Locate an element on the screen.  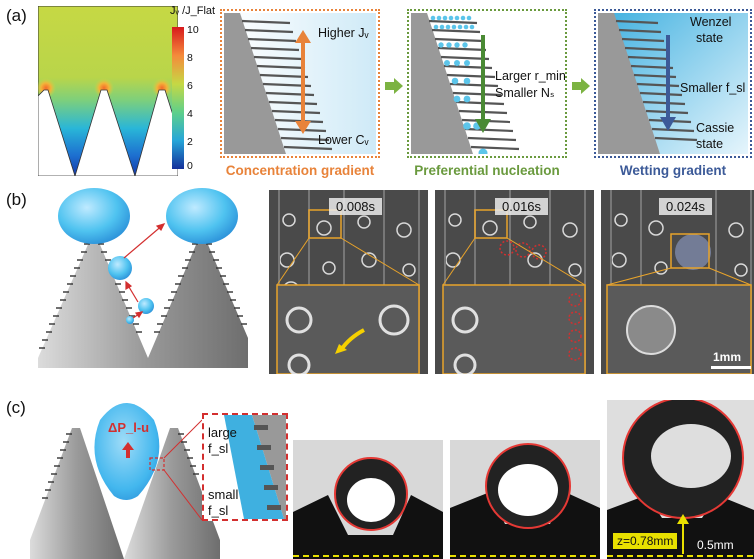
inset-large-fsl-label: f_sl is located at coordinates (218, 448).